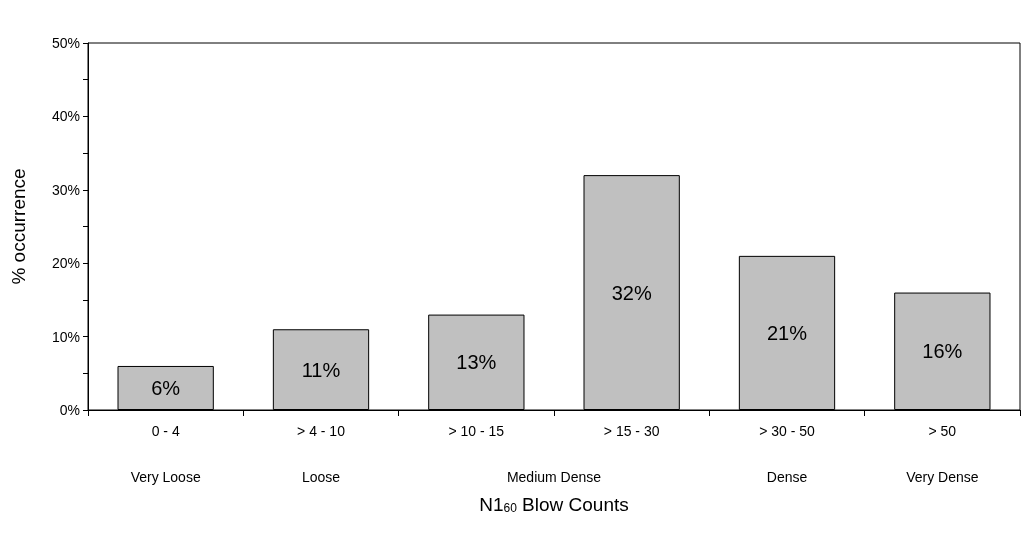 The image size is (1021, 544). What do you see at coordinates (65, 43) in the screenshot?
I see `y-tick-label: 50%` at bounding box center [65, 43].